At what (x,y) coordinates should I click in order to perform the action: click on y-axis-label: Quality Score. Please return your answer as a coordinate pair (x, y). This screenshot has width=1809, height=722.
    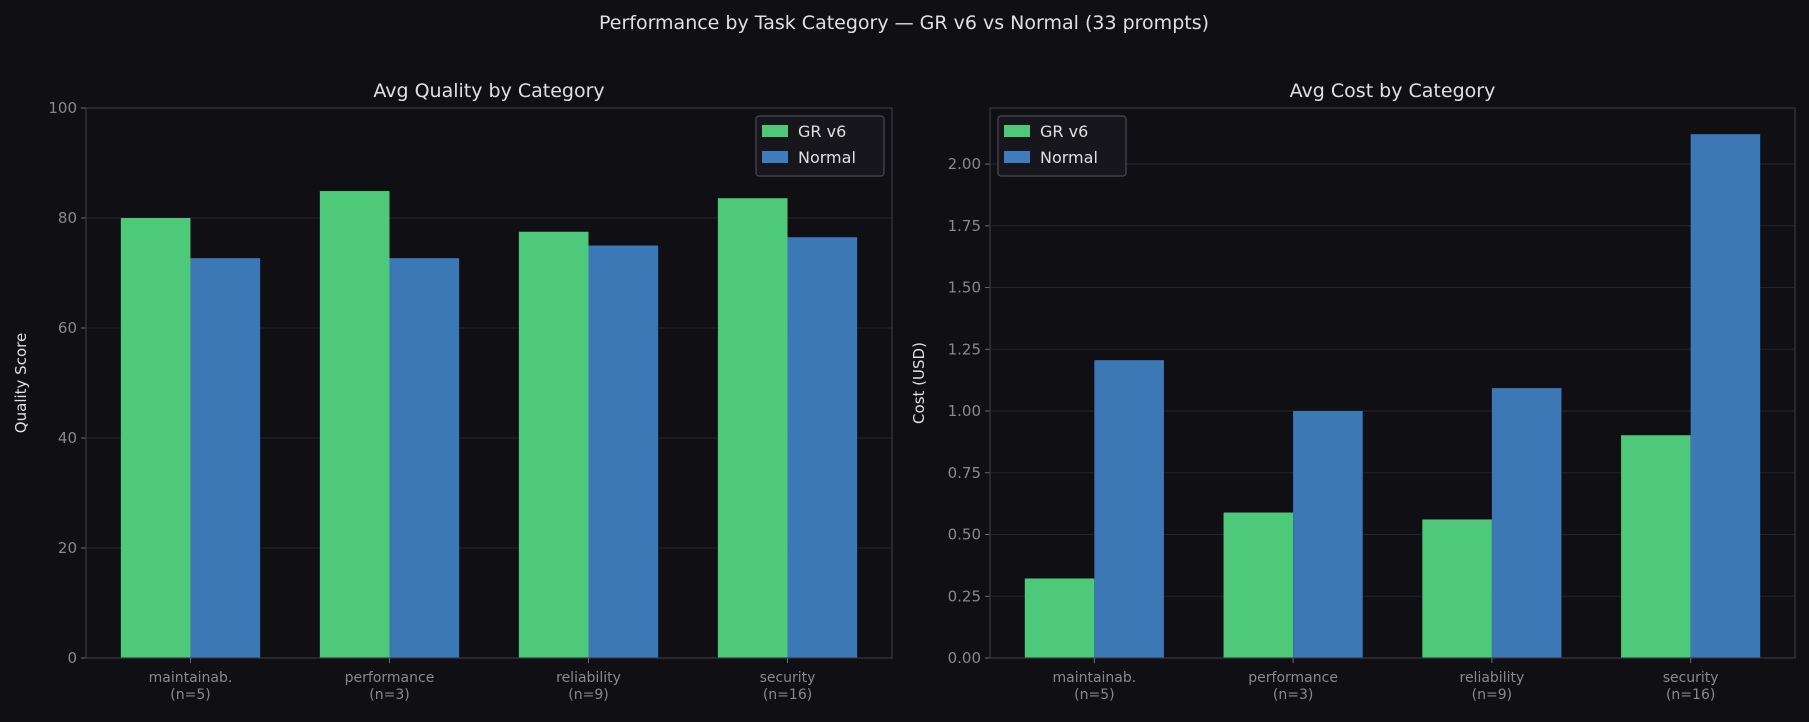
    Looking at the image, I should click on (21, 383).